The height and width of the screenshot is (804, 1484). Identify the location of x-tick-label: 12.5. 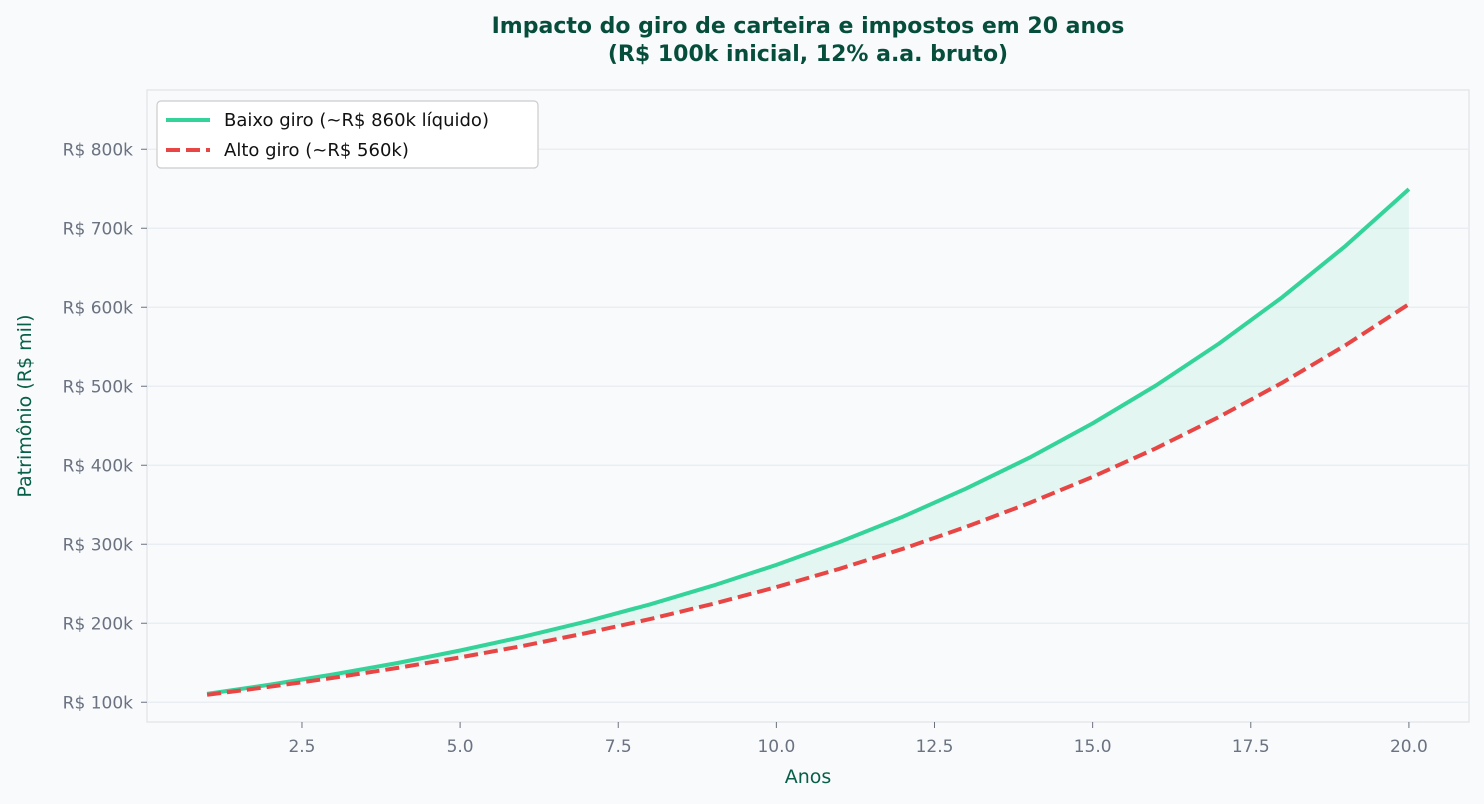
(935, 747).